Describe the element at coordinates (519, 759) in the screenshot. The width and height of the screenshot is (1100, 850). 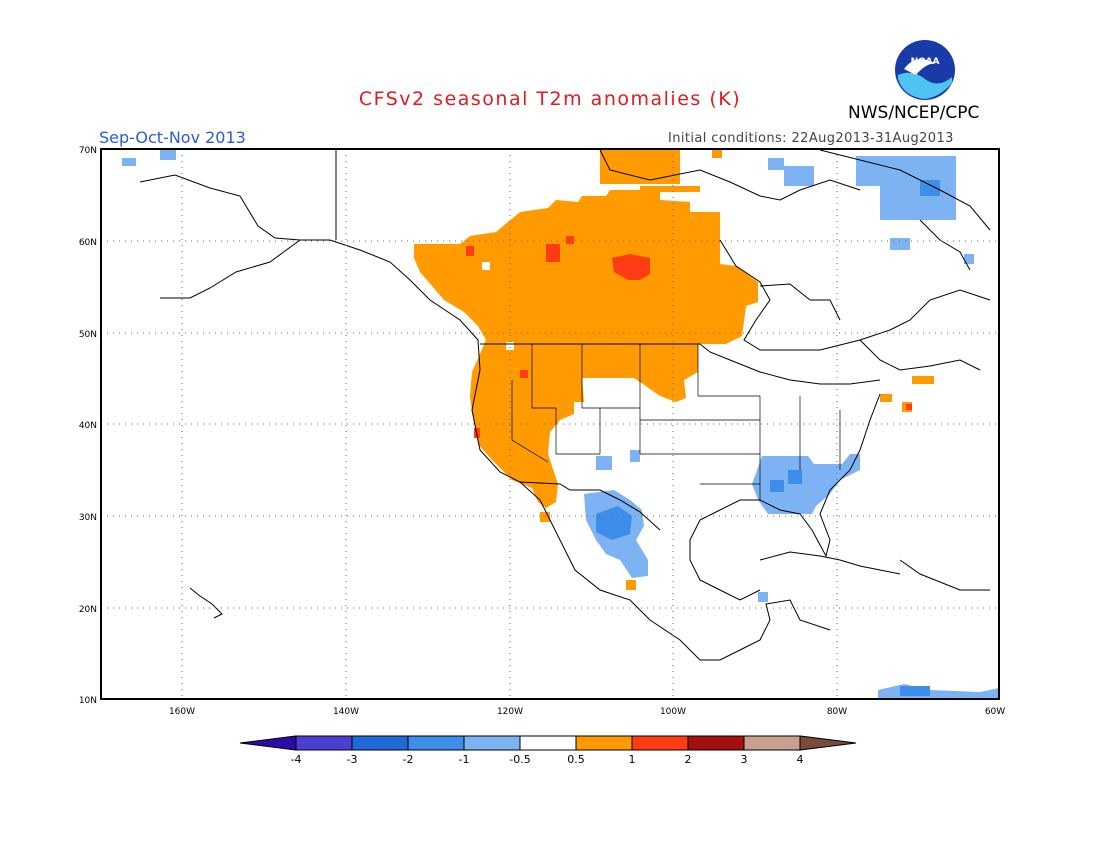
I see `colorbar-tick-label: -0.5` at that location.